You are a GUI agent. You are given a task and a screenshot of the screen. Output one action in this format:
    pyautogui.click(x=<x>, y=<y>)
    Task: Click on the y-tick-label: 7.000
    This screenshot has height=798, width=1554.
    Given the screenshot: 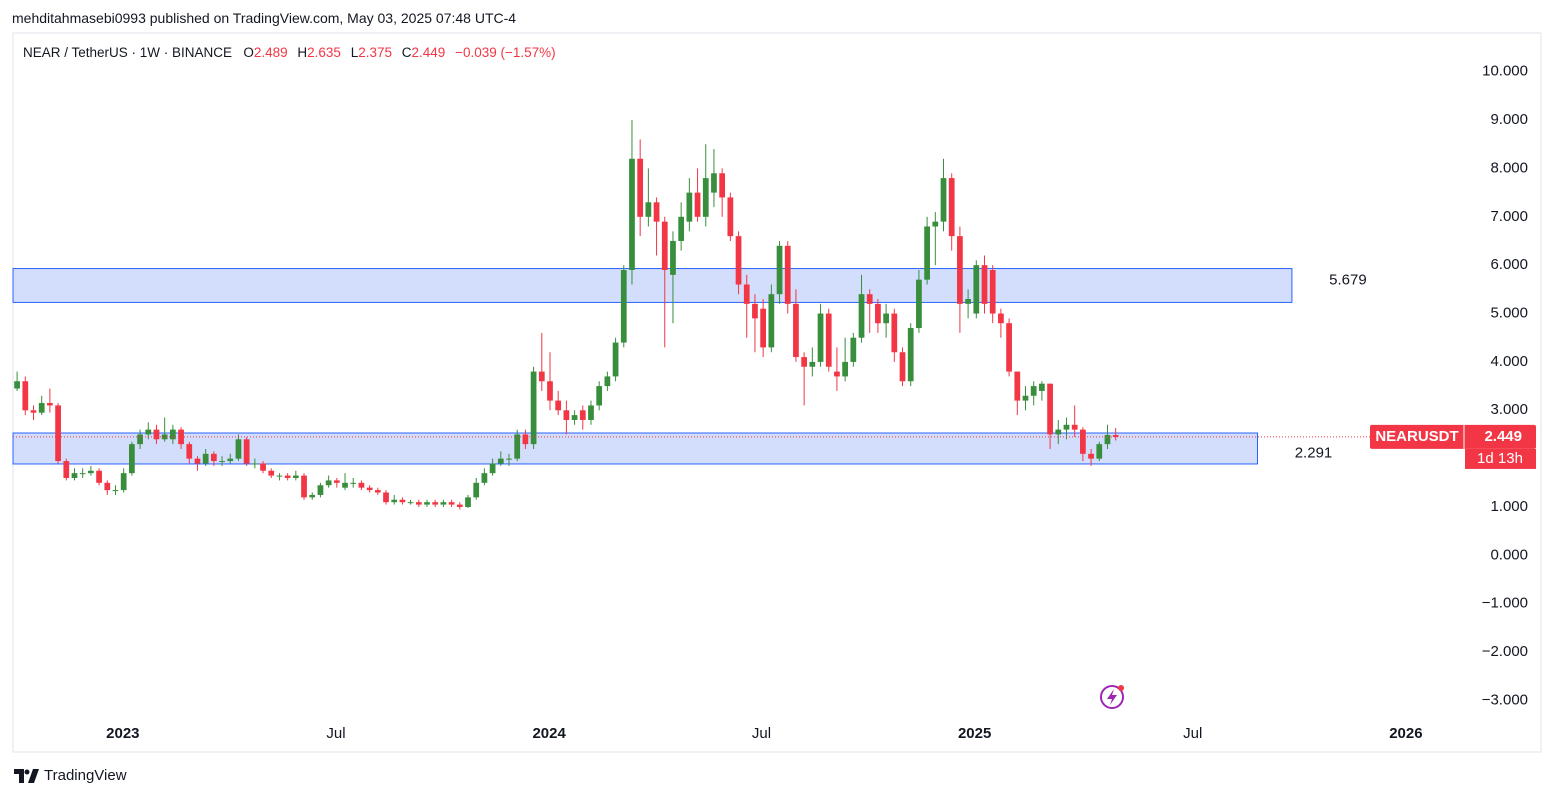 What is the action you would take?
    pyautogui.click(x=1509, y=216)
    